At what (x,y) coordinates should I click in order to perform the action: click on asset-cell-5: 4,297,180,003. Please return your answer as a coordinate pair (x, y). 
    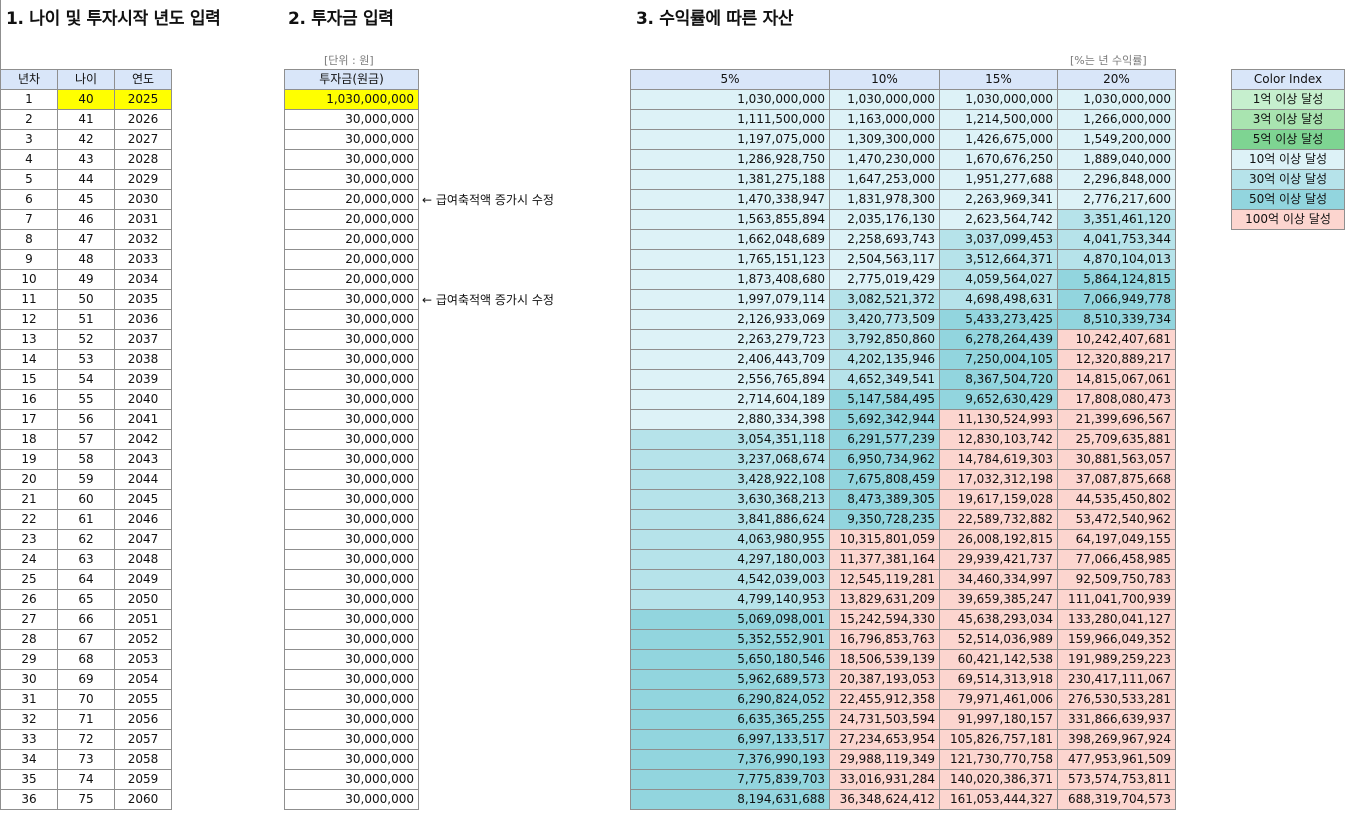
    Looking at the image, I should click on (730, 559).